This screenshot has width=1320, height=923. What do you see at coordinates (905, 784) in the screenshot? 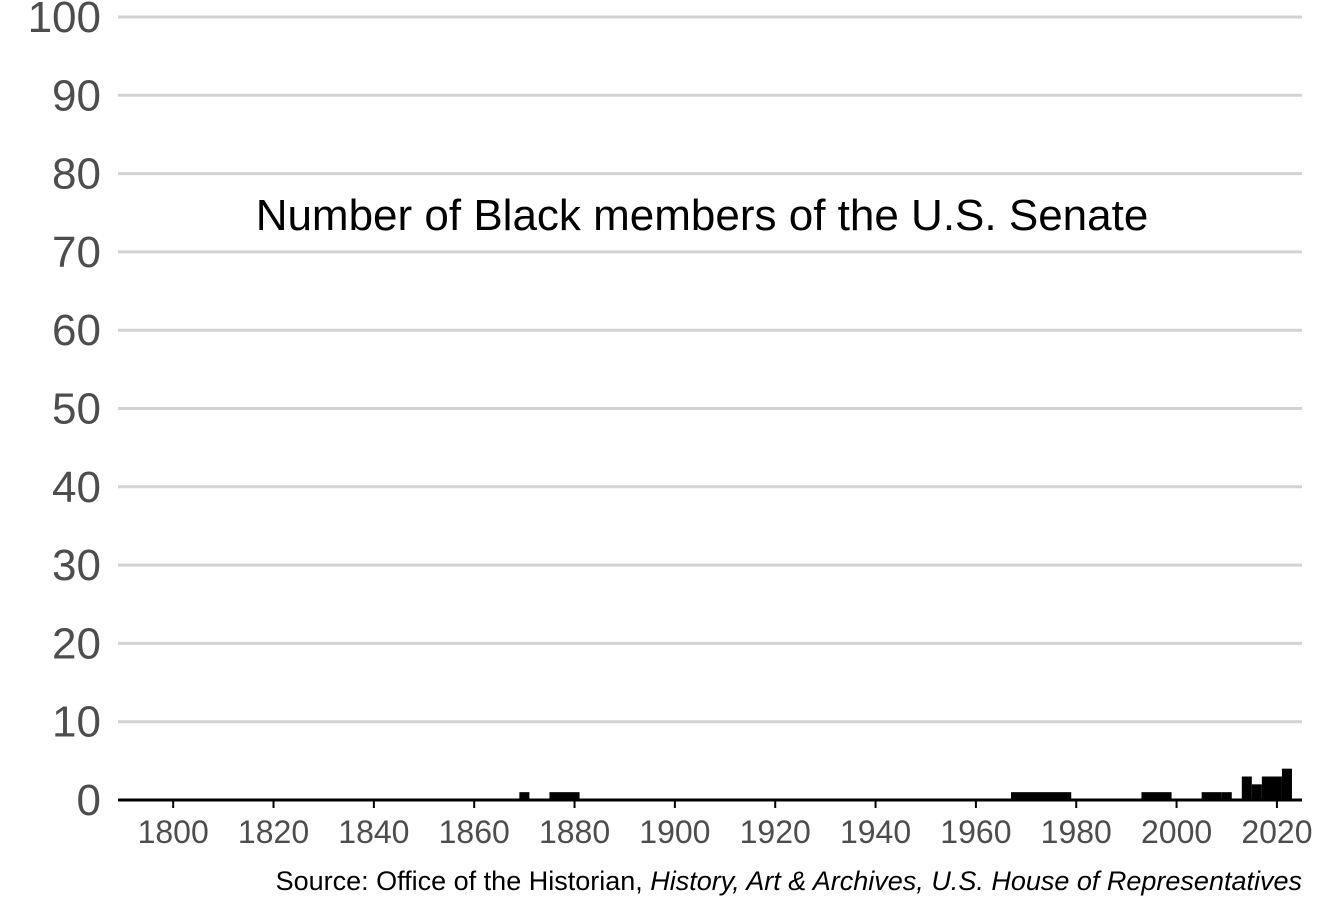
I see `bars` at bounding box center [905, 784].